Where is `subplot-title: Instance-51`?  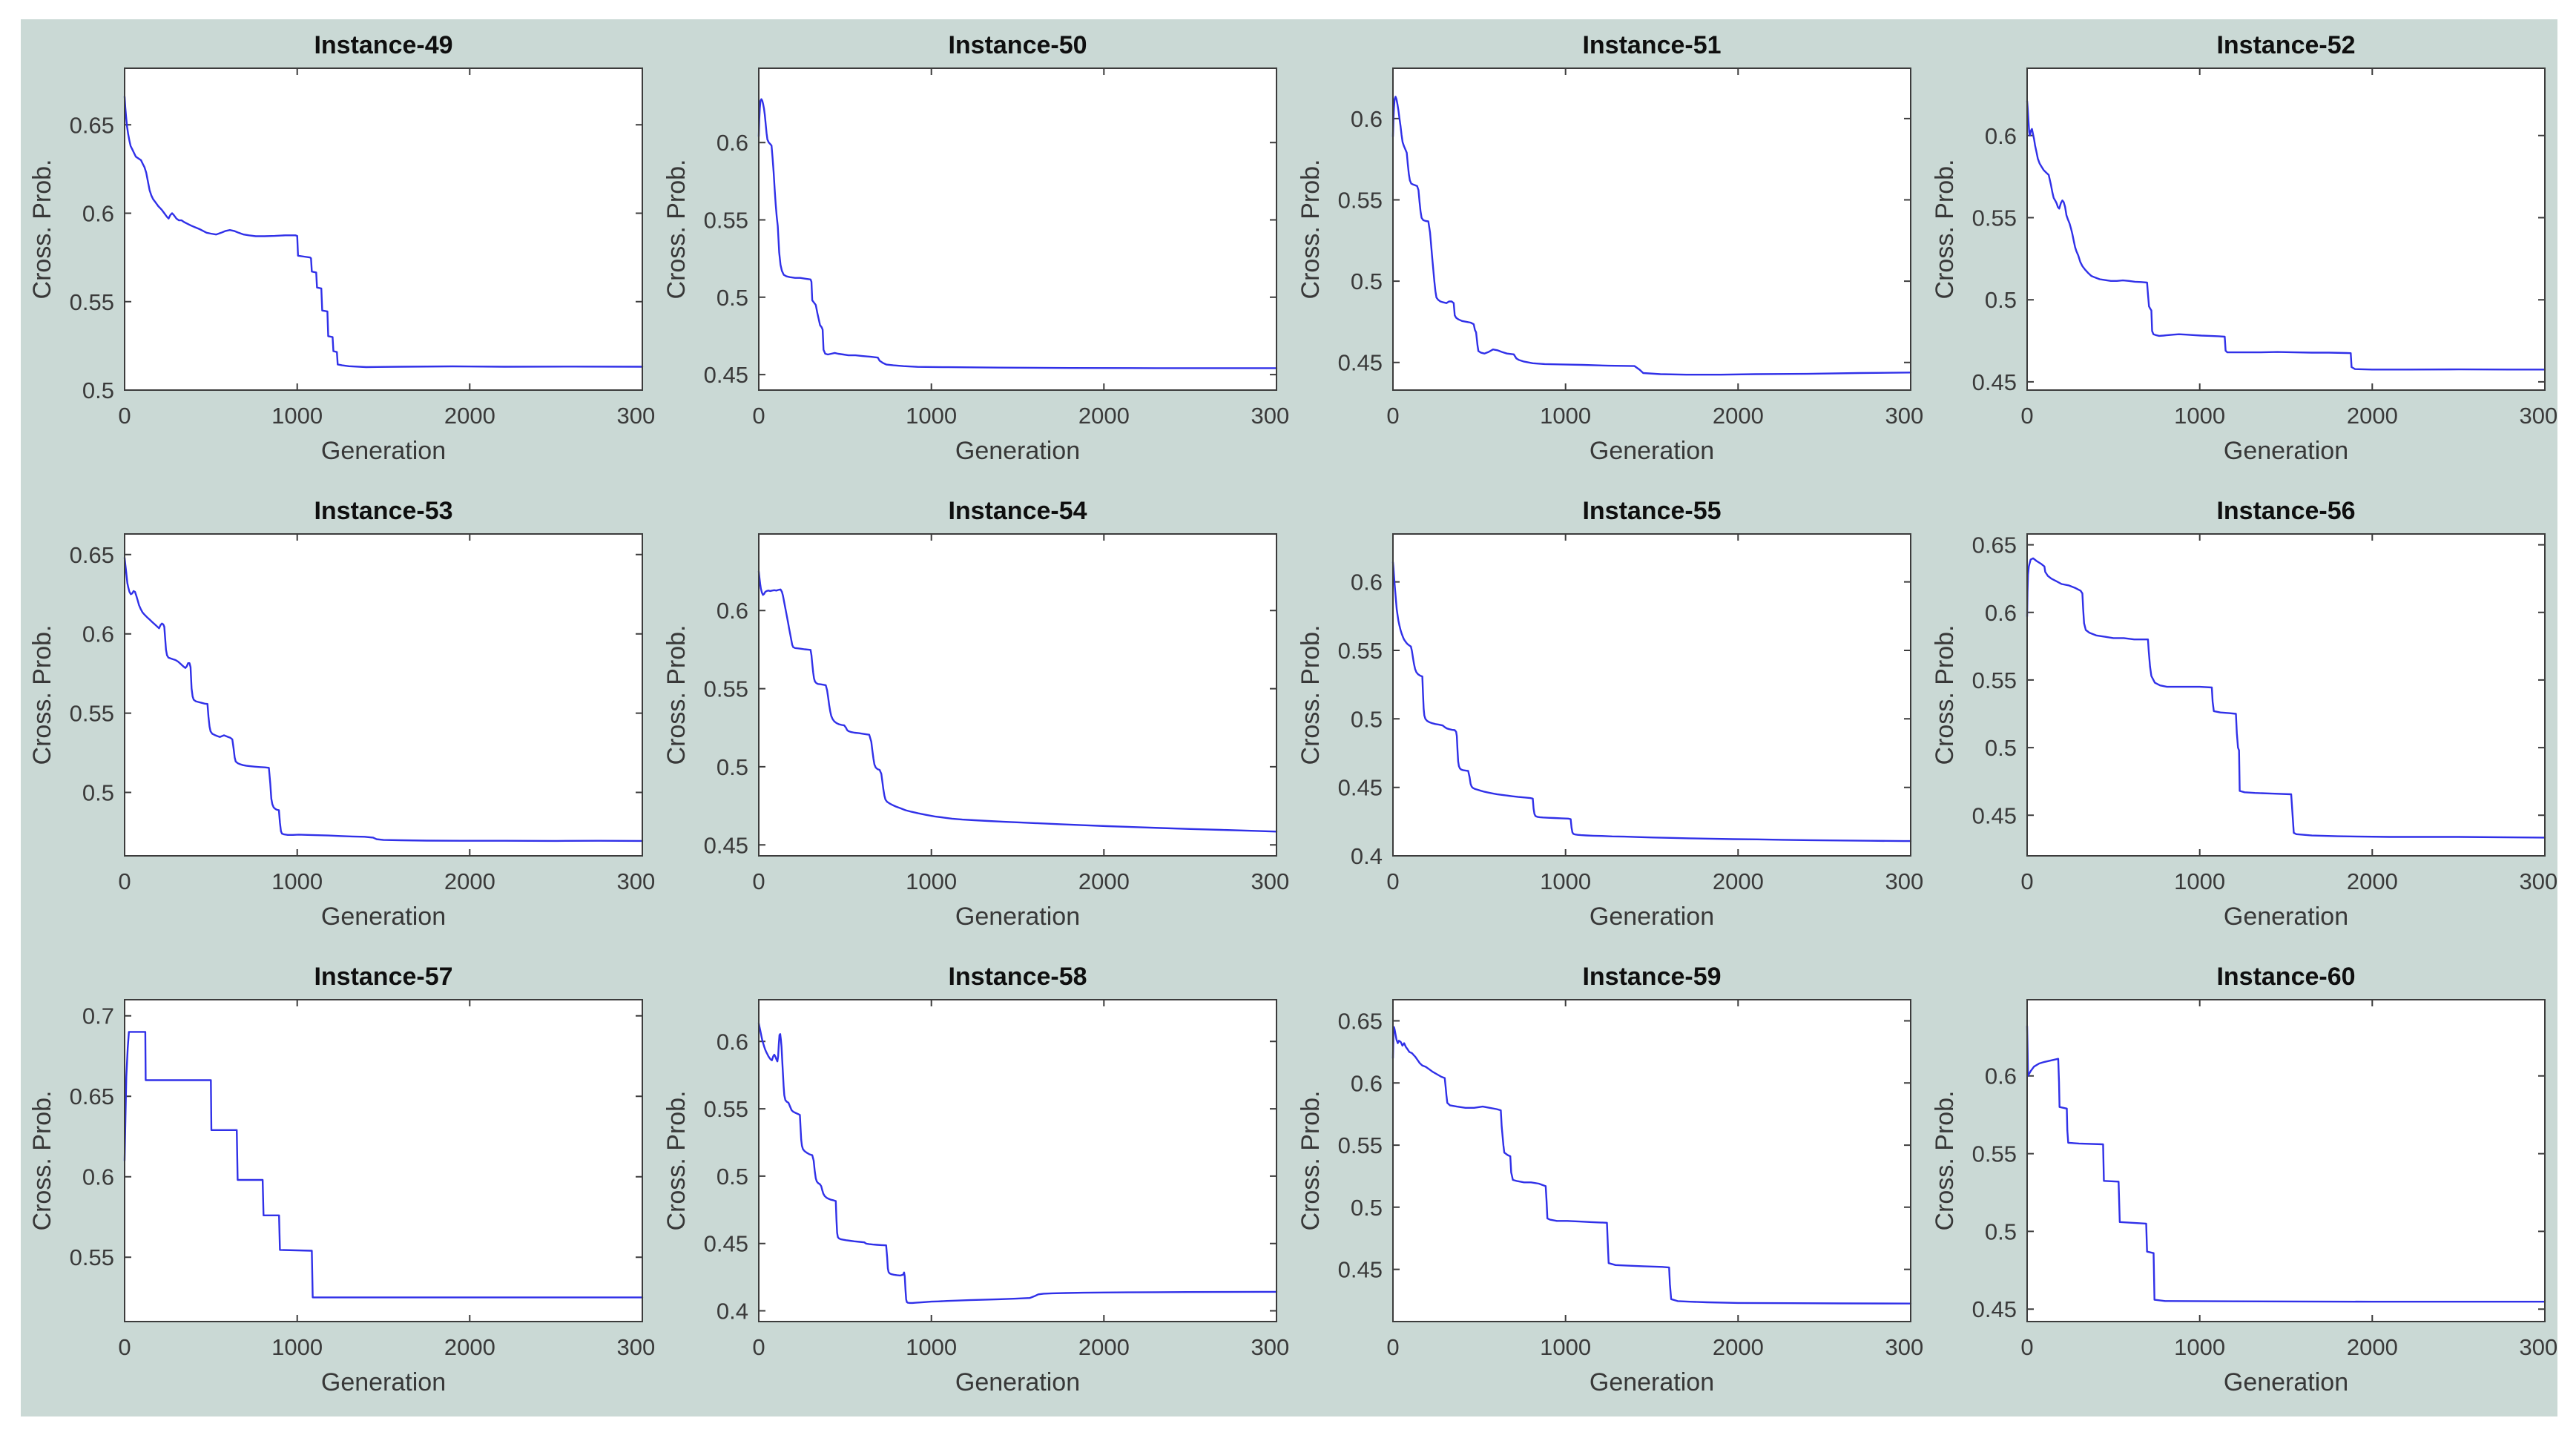
subplot-title: Instance-51 is located at coordinates (1652, 45).